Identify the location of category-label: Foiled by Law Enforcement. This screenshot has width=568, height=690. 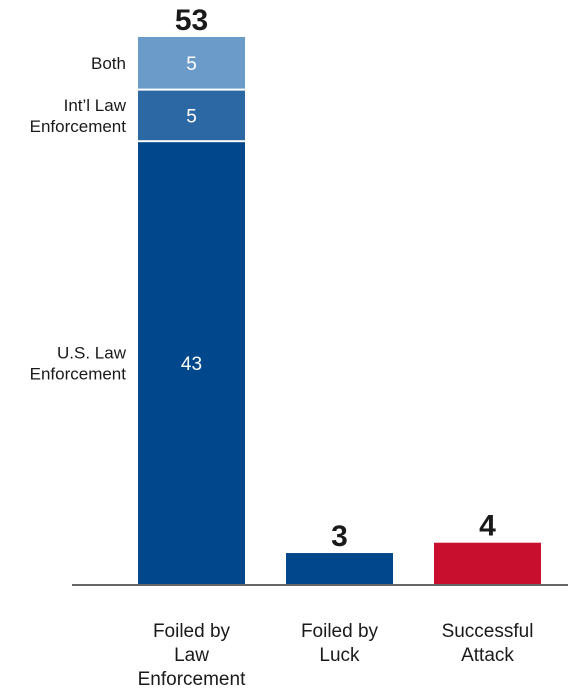
(192, 655).